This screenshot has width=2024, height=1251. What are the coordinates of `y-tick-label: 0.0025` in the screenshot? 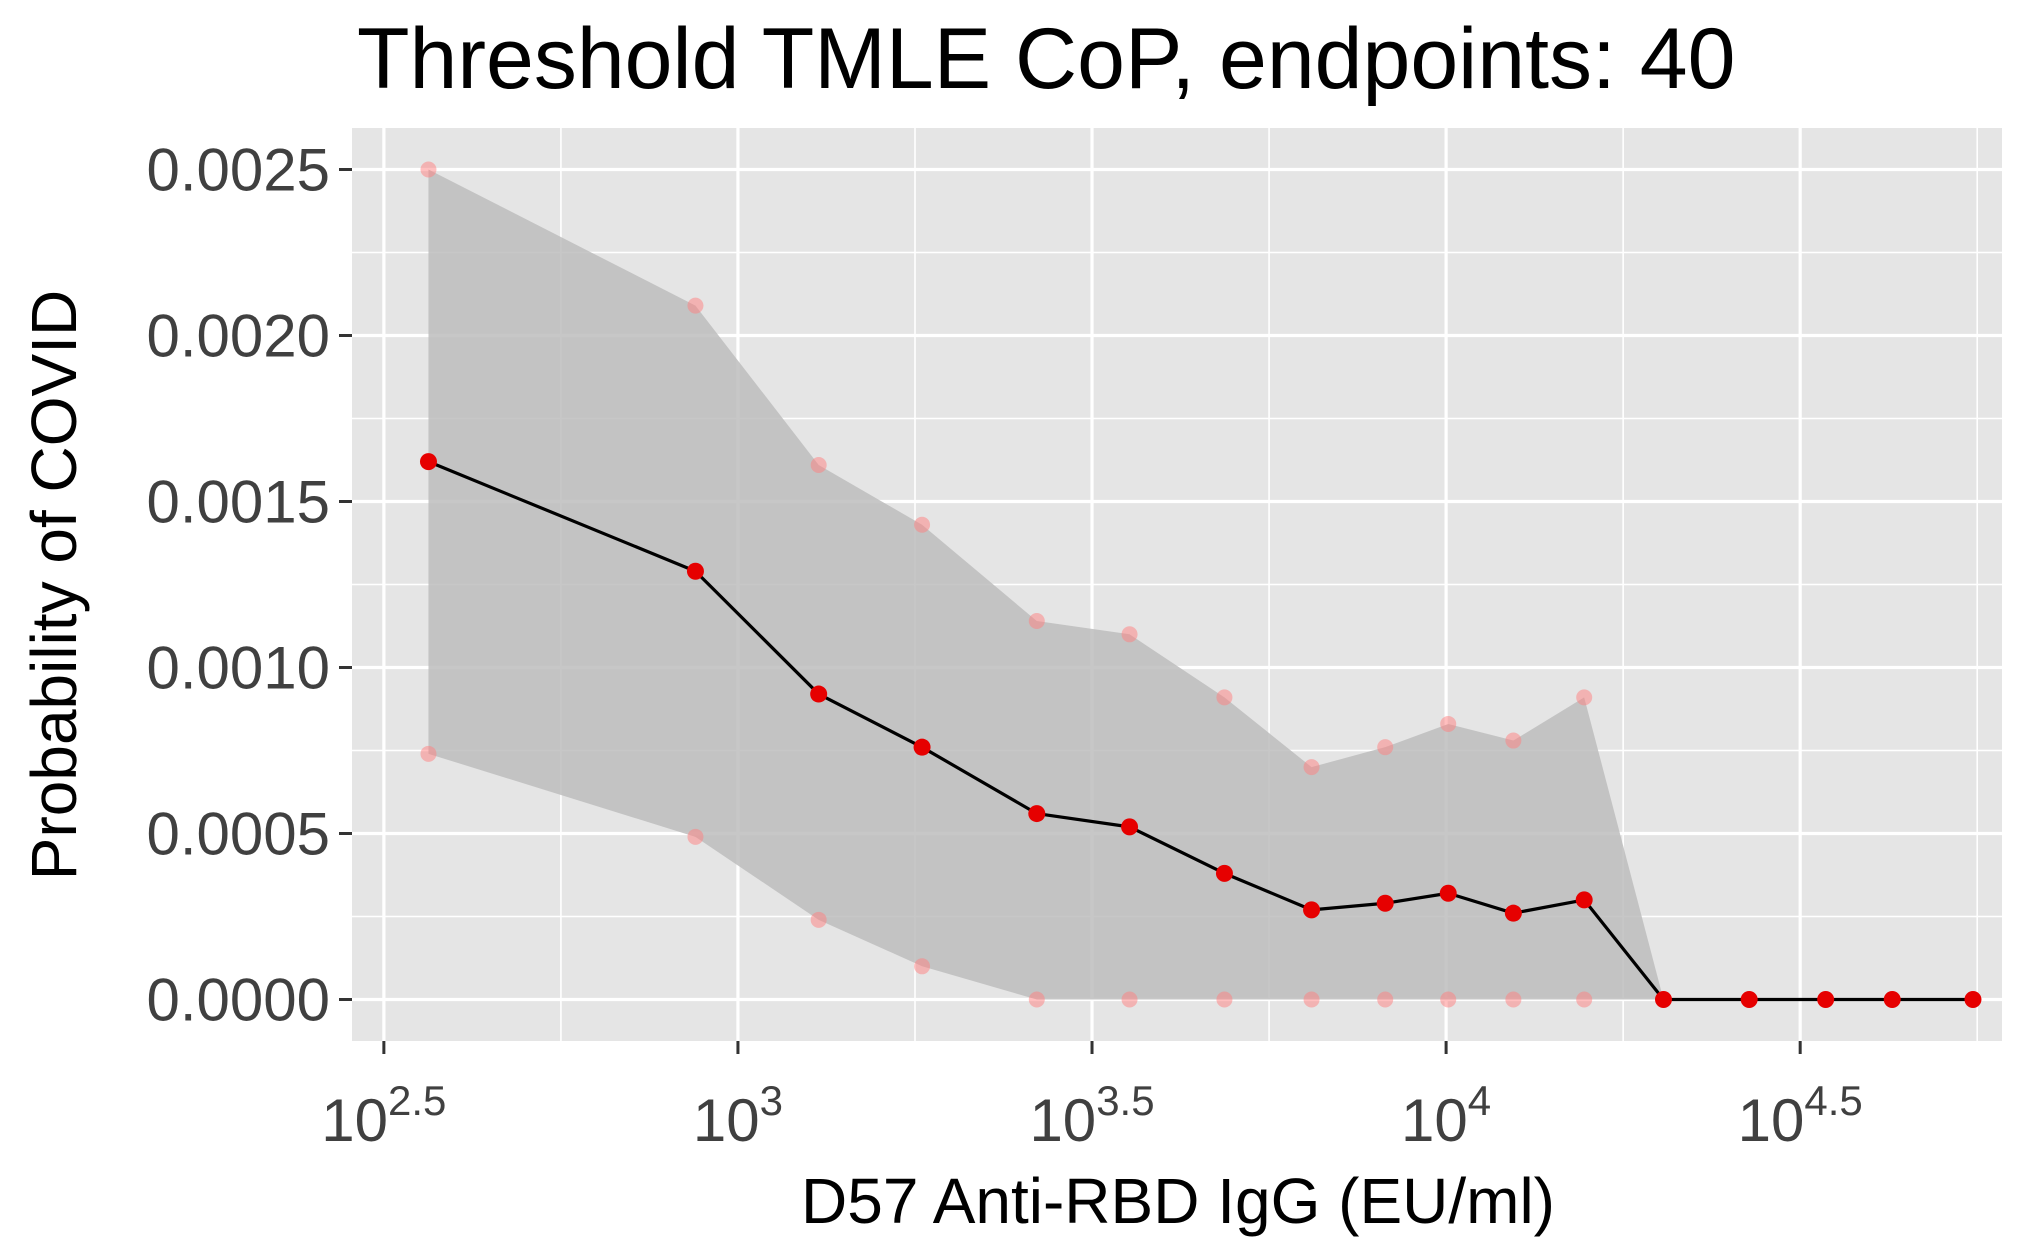 It's located at (238, 170).